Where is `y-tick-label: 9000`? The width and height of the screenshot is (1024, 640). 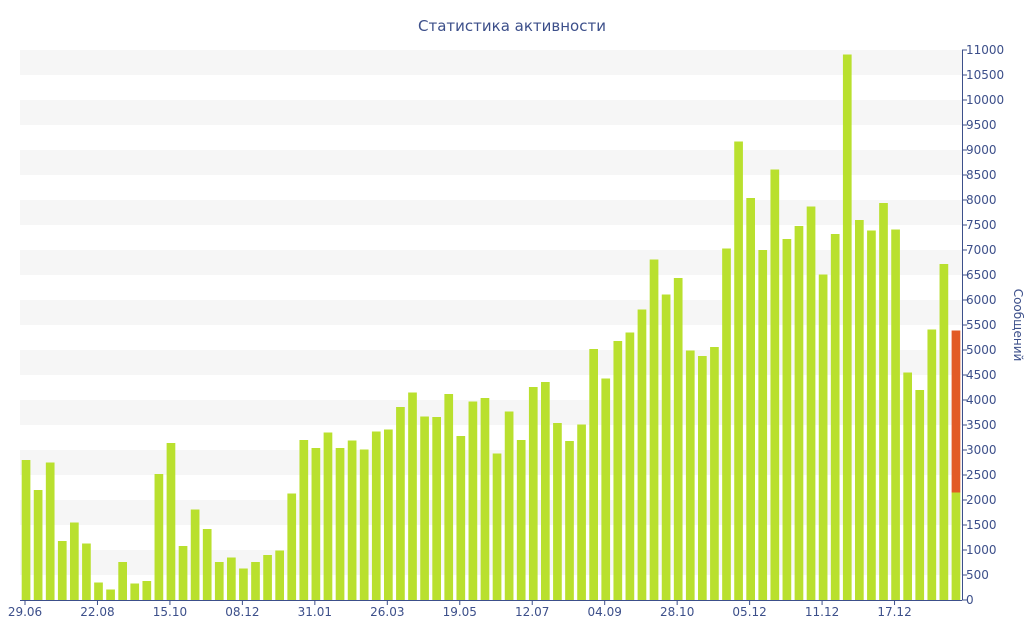 y-tick-label: 9000 is located at coordinates (981, 150).